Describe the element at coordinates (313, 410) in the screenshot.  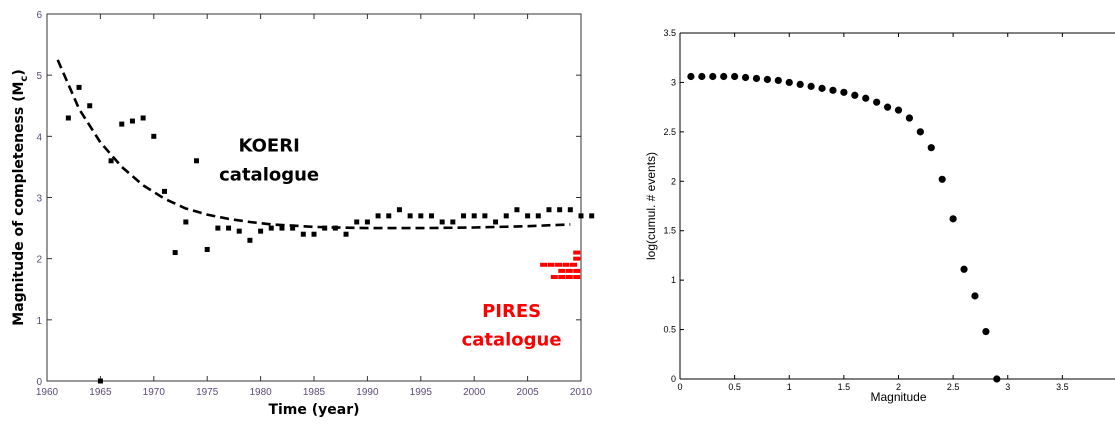
I see `x-axis-label: Time (year)` at that location.